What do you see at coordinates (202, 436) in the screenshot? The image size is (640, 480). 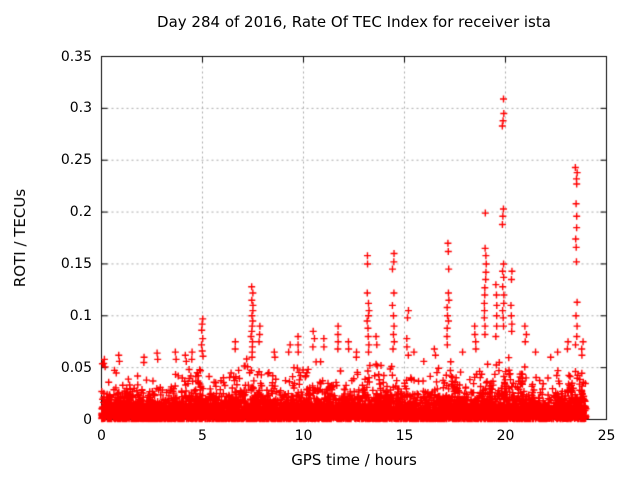 I see `x-tick-label-5: 5` at bounding box center [202, 436].